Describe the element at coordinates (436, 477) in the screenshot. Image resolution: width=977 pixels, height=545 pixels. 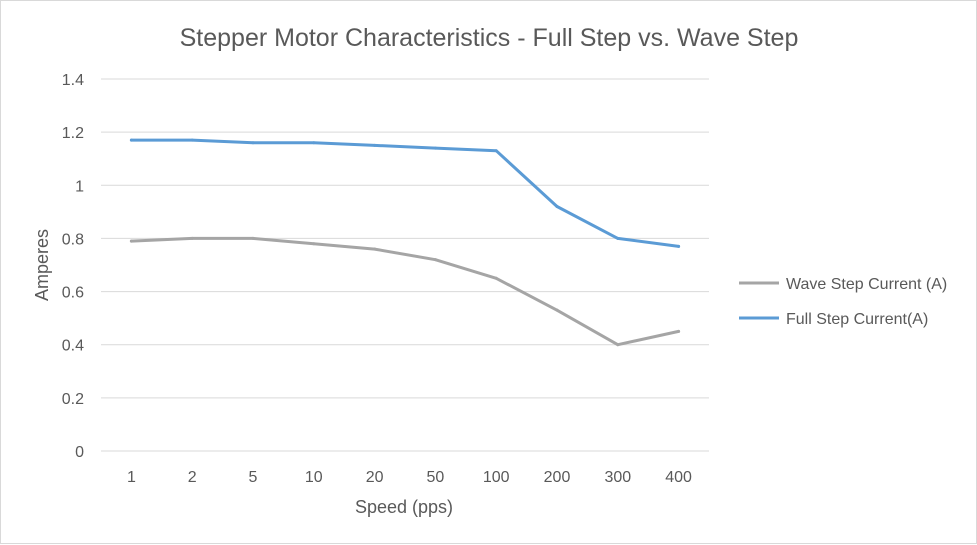
I see `x-tick-label: 50` at that location.